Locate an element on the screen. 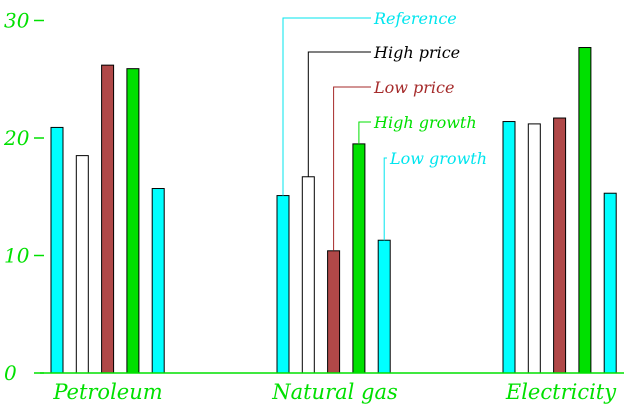 Image resolution: width=624 pixels, height=406 pixels. category-label: Natural gas is located at coordinates (334, 392).